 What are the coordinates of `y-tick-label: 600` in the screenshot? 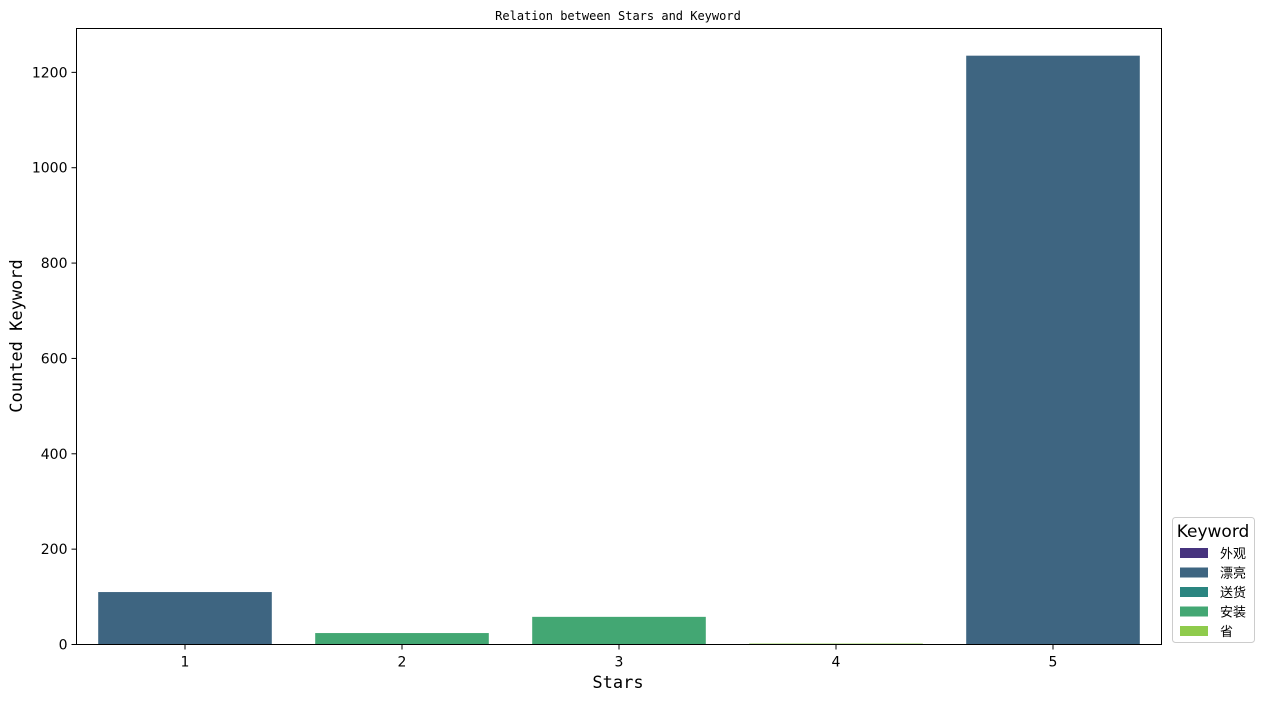 It's located at (54, 359).